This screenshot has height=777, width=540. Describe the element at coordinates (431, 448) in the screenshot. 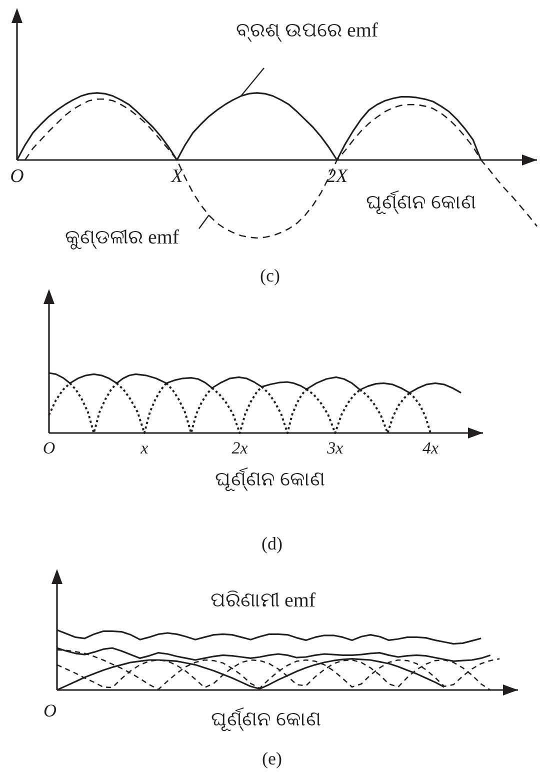

I see `x-tick-label: 4x` at that location.